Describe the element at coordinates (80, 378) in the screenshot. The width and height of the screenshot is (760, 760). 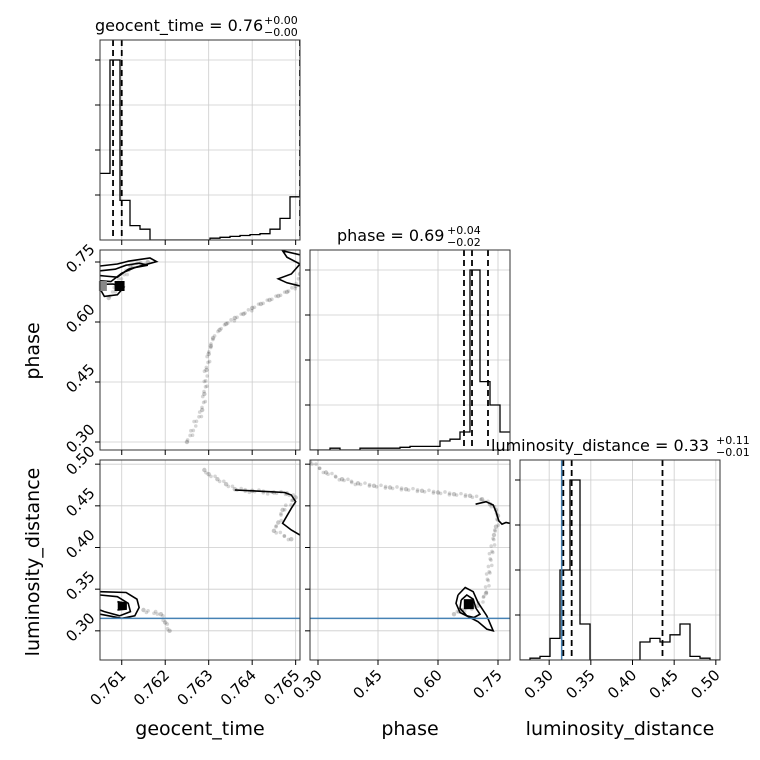
I see `tick-label-y: 0.45` at that location.